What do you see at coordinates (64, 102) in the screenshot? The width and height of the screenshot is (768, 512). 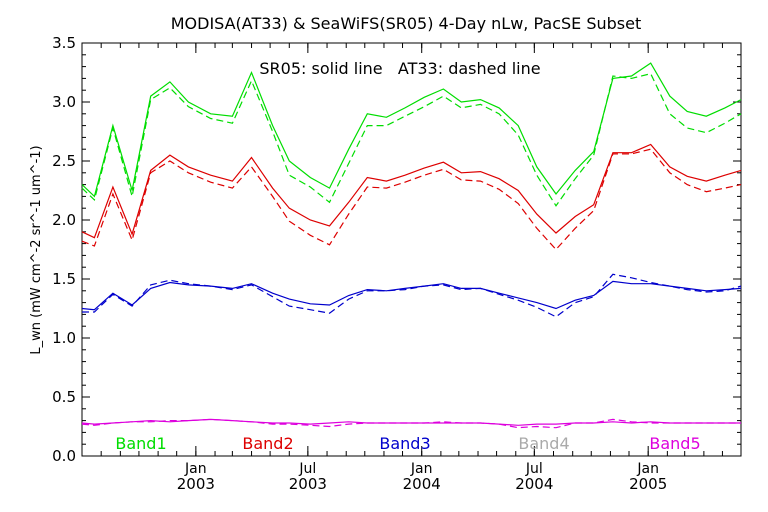 I see `y-tick-label-6: 3.0` at bounding box center [64, 102].